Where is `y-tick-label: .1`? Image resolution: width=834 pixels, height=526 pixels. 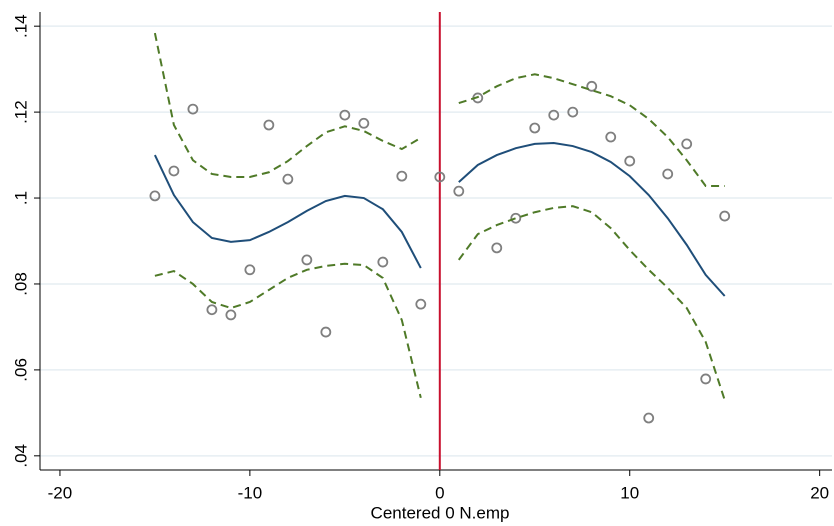
y-tick-label: .1 is located at coordinates (20, 198).